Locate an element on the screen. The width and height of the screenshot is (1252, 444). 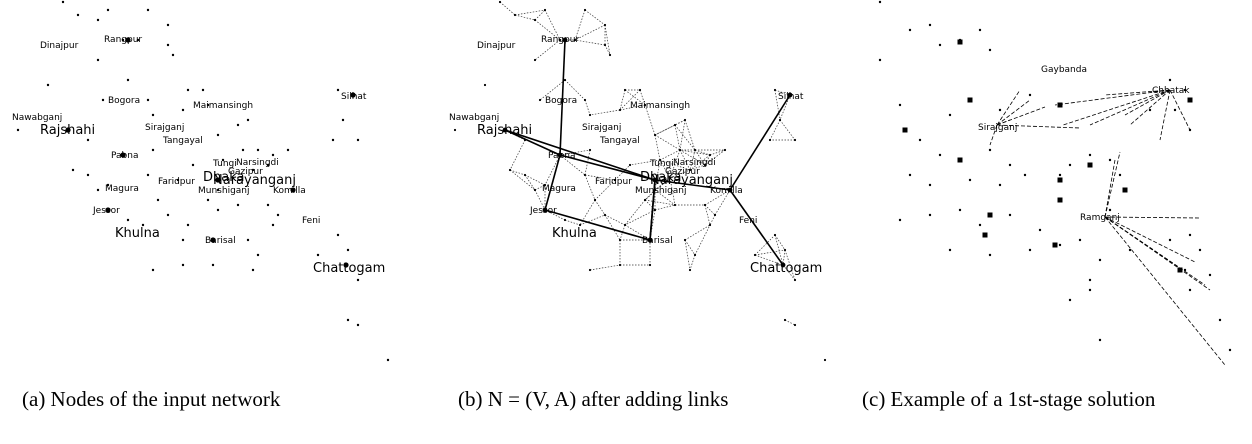
city-label: Gaybanda is located at coordinates (1064, 70).